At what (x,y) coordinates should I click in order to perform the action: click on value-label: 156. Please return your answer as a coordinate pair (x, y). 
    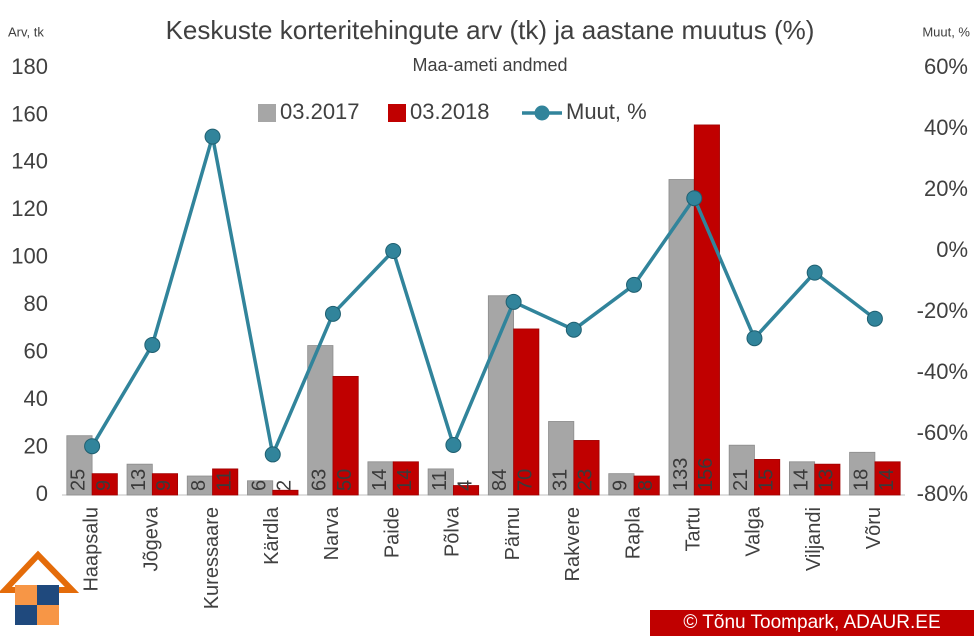
    Looking at the image, I should click on (706, 474).